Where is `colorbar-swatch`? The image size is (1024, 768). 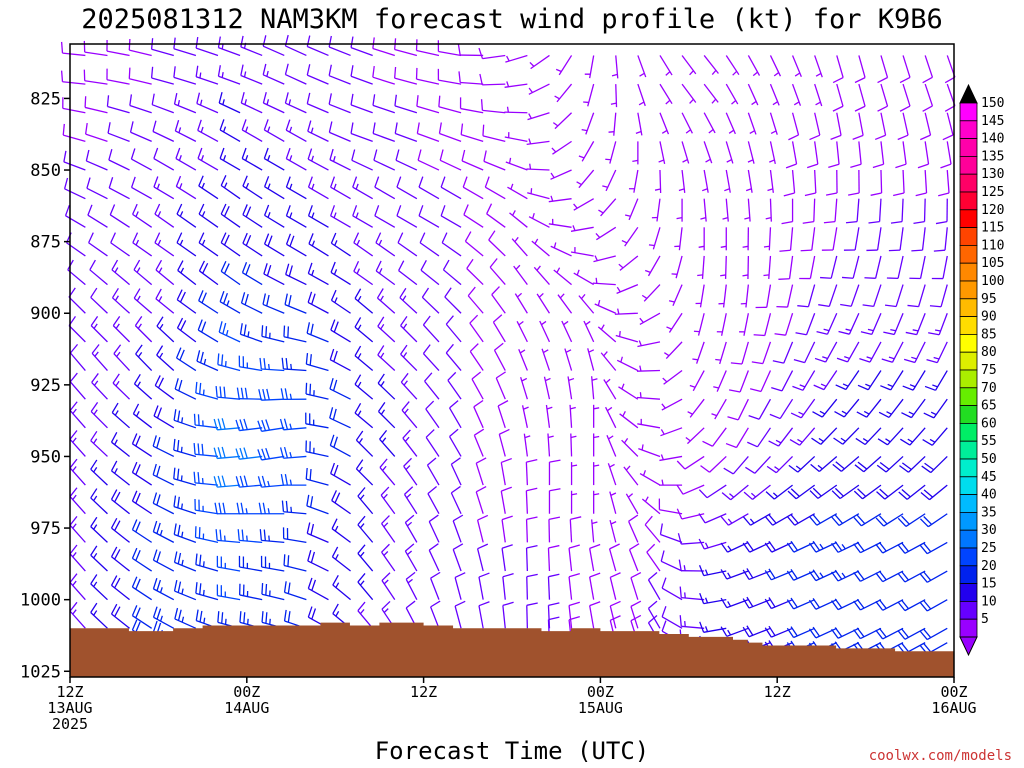 colorbar-swatch is located at coordinates (968, 343).